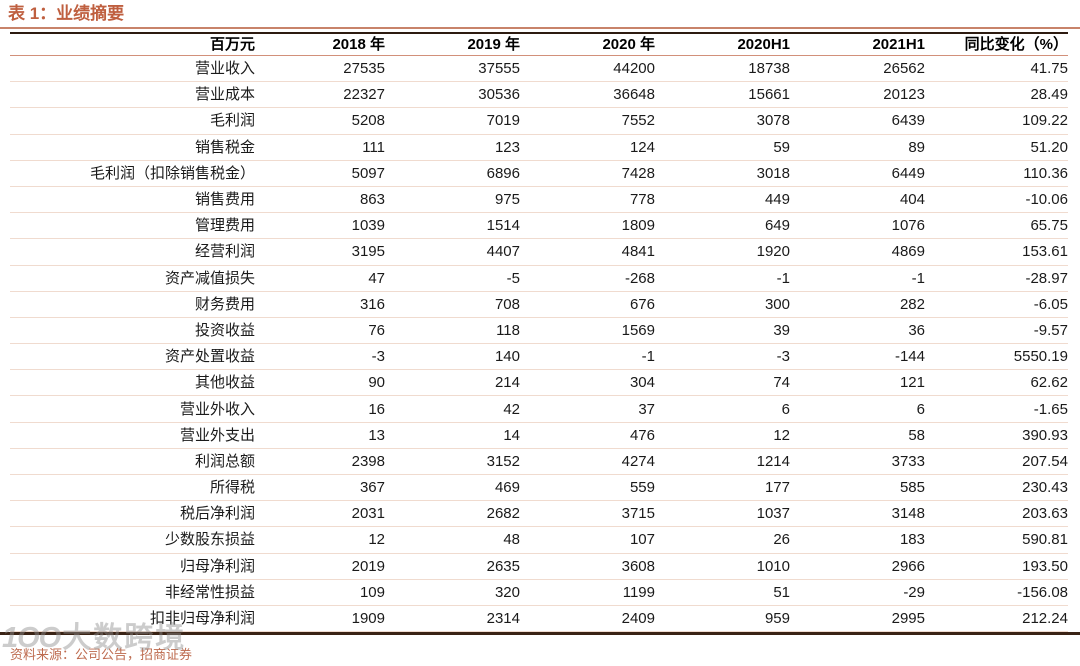 Image resolution: width=1080 pixels, height=666 pixels. Describe the element at coordinates (1045, 619) in the screenshot. I see `cell-value: 212.24` at that location.